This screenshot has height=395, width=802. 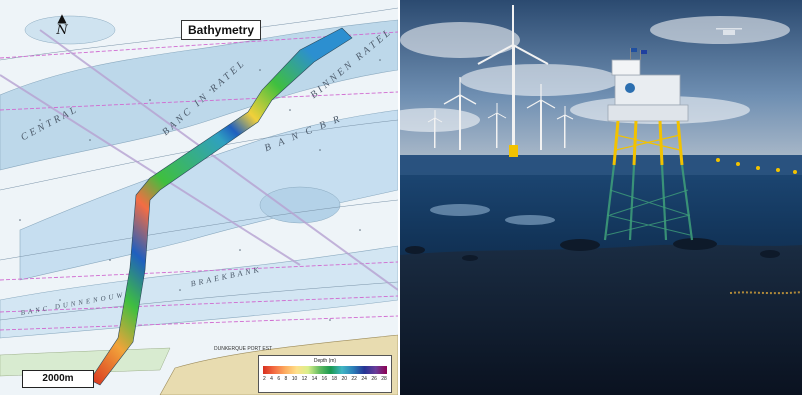 What do you see at coordinates (243, 349) in the screenshot?
I see `label-dunkerque: DUNKERQUE PORT EST` at bounding box center [243, 349].